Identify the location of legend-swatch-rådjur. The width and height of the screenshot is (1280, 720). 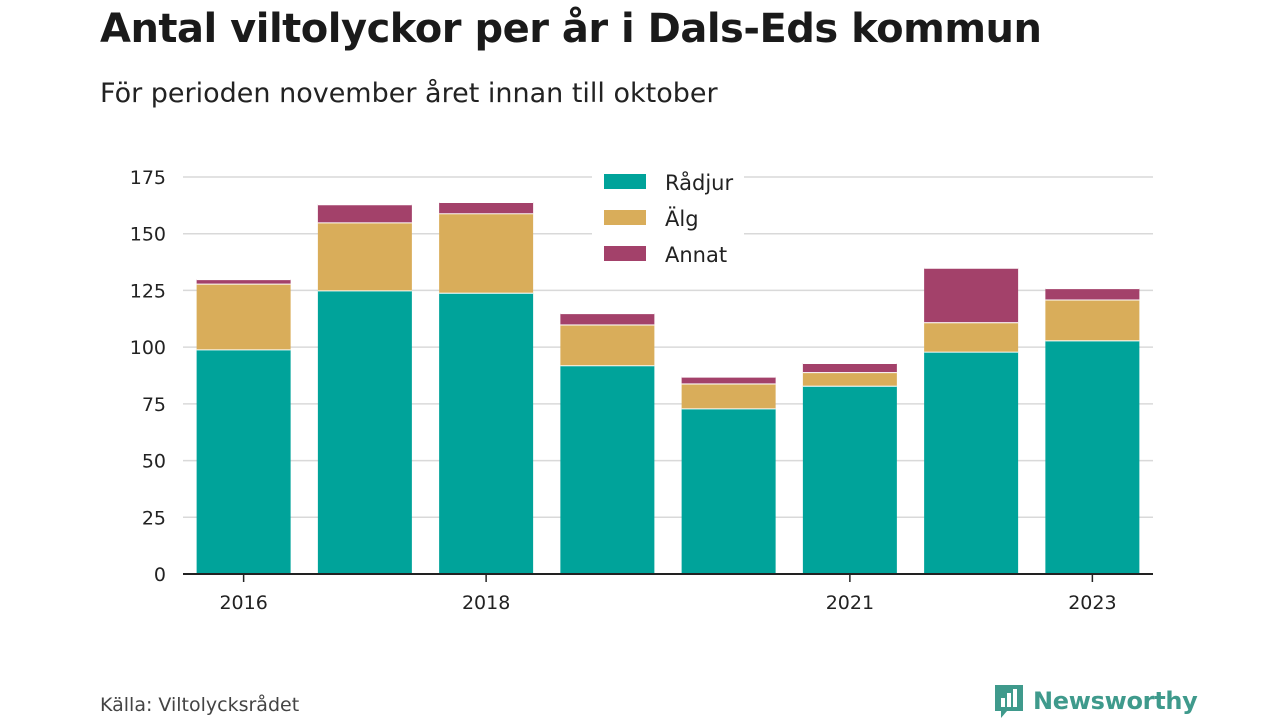
(625, 181).